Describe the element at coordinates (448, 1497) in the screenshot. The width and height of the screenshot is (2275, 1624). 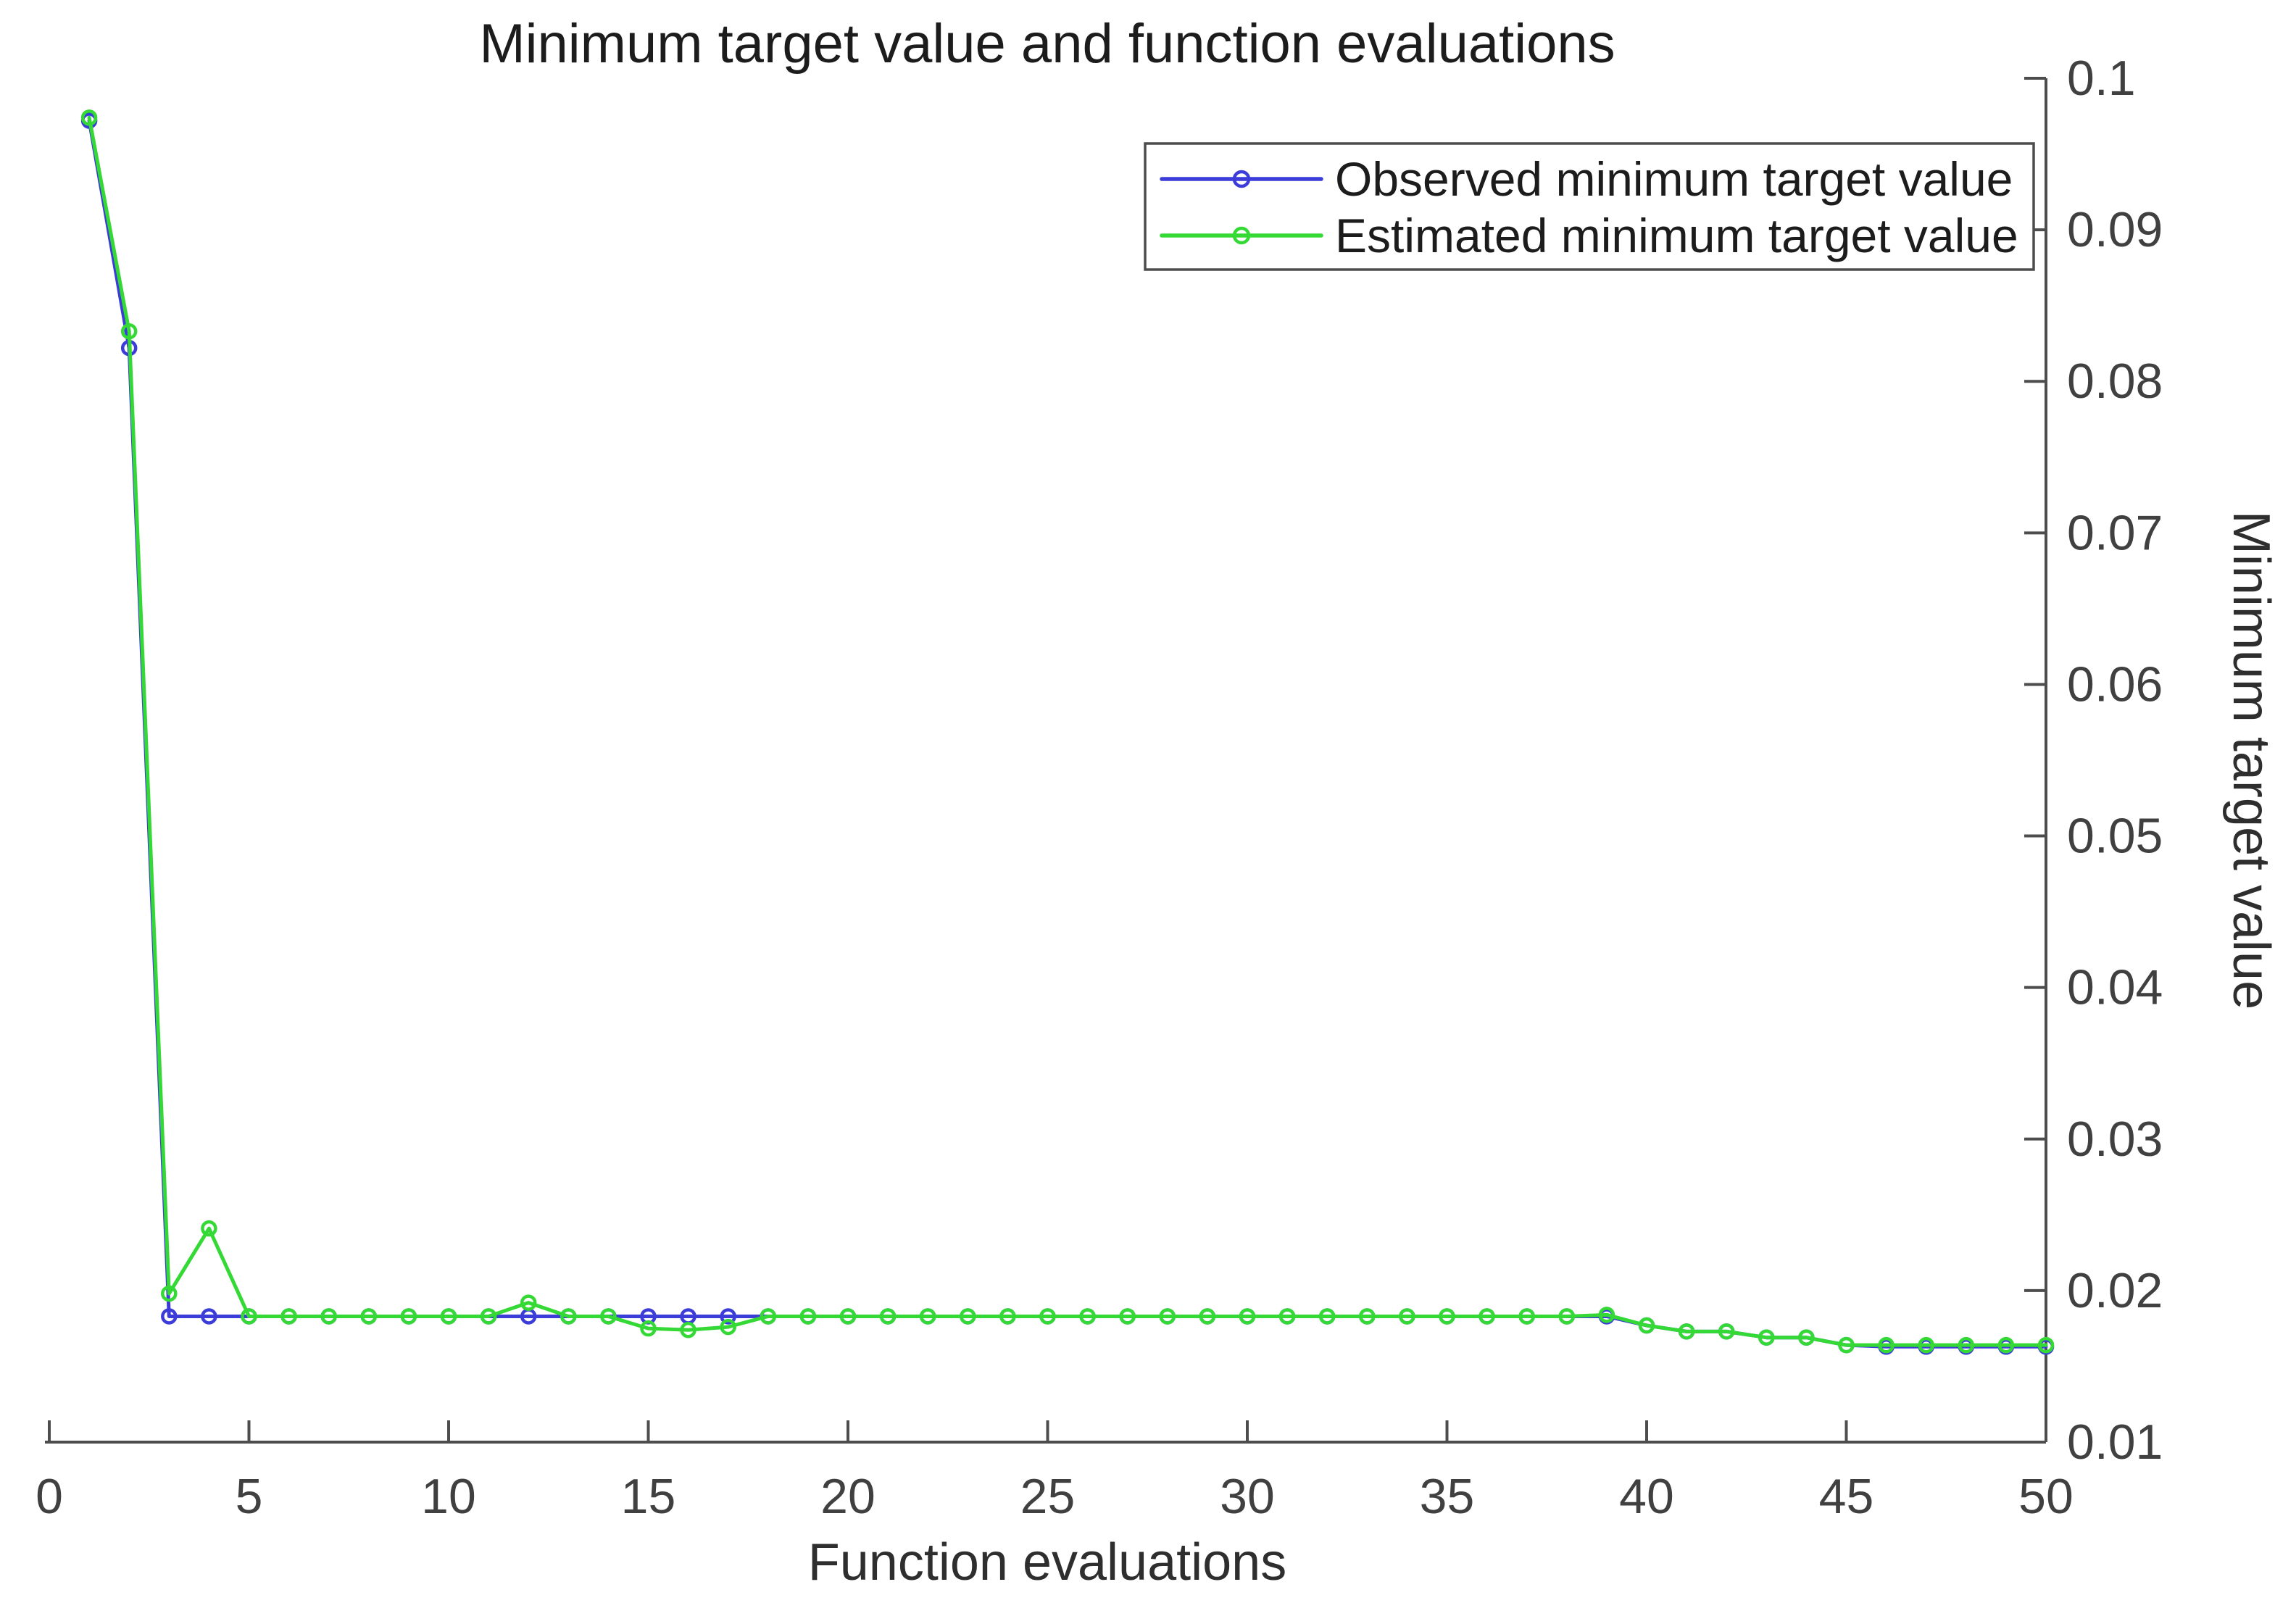
I see `x-tick-label: 10` at that location.